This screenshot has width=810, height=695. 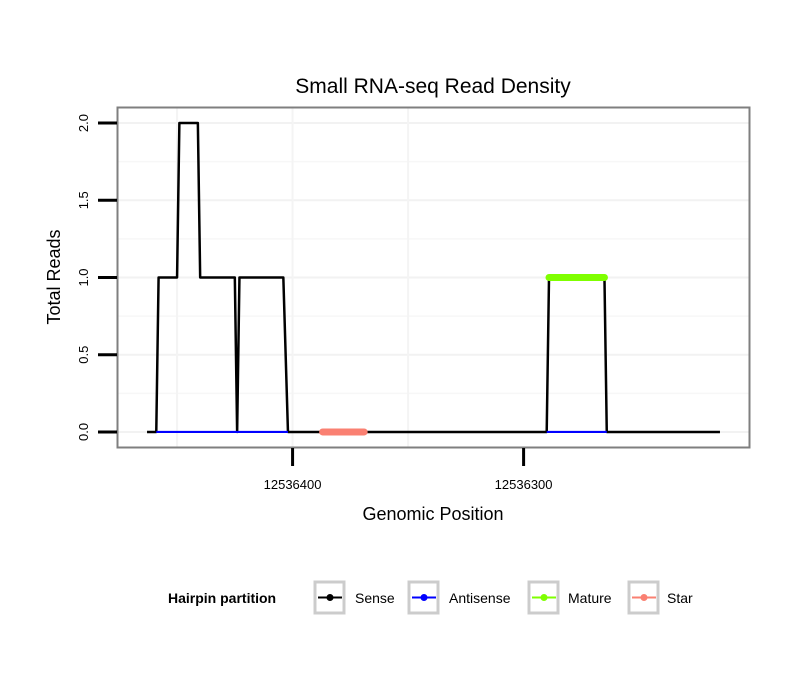 What do you see at coordinates (293, 484) in the screenshot?
I see `x-tick-label: 12536400` at bounding box center [293, 484].